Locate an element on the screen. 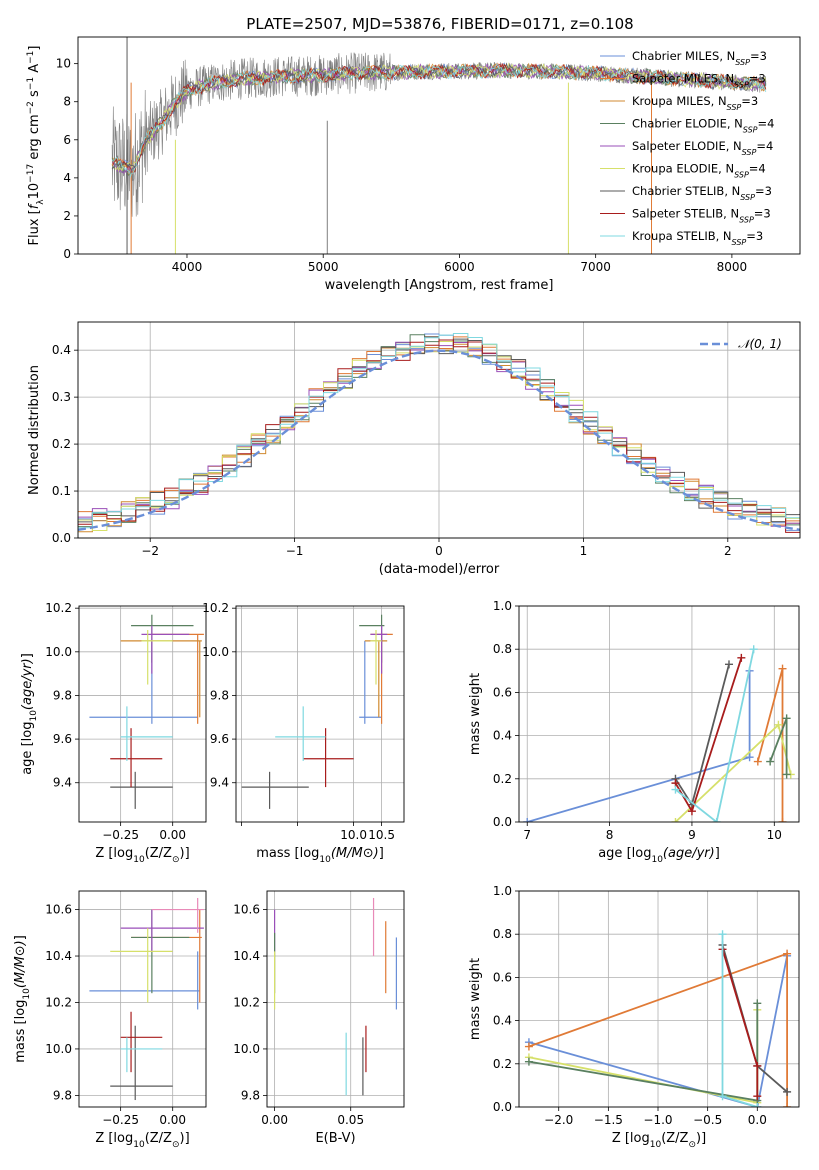 Image resolution: width=819 pixels, height=1170 pixels. x-tick-label: 10.0 is located at coordinates (353, 835).